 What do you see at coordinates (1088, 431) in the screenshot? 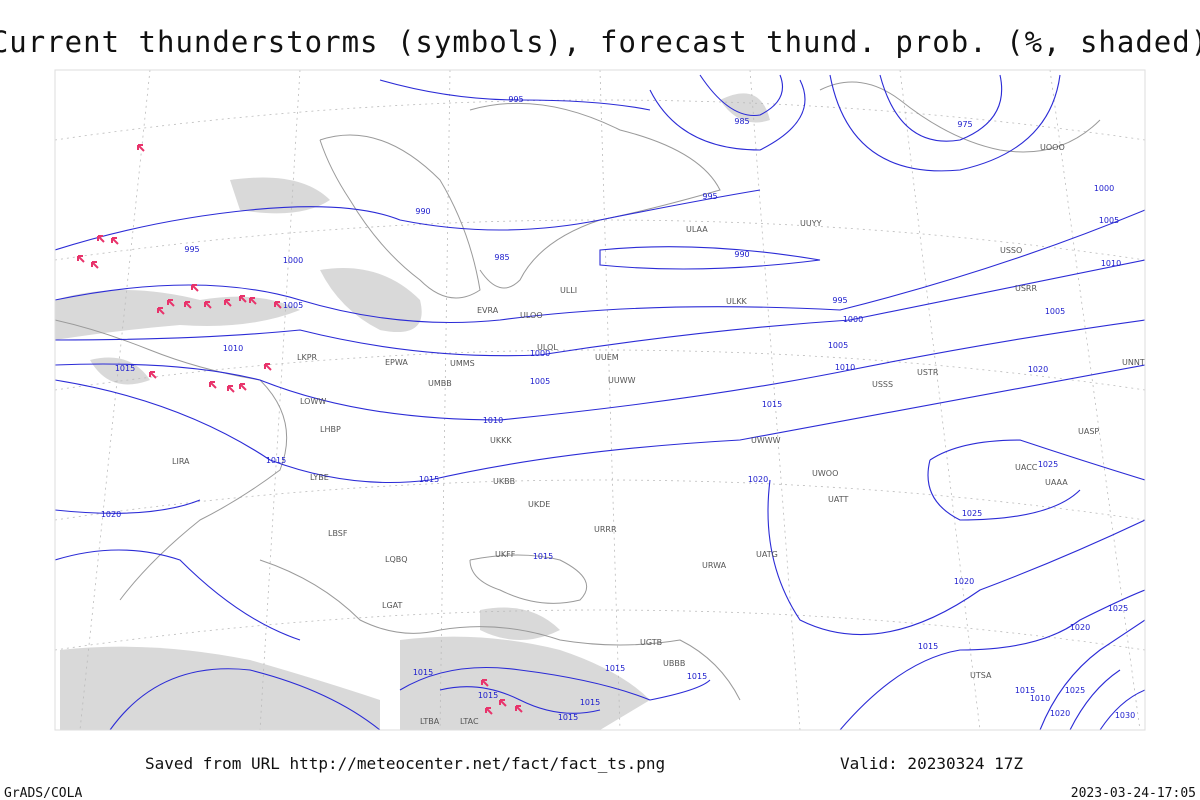
I see `station-code: UASP` at bounding box center [1088, 431].